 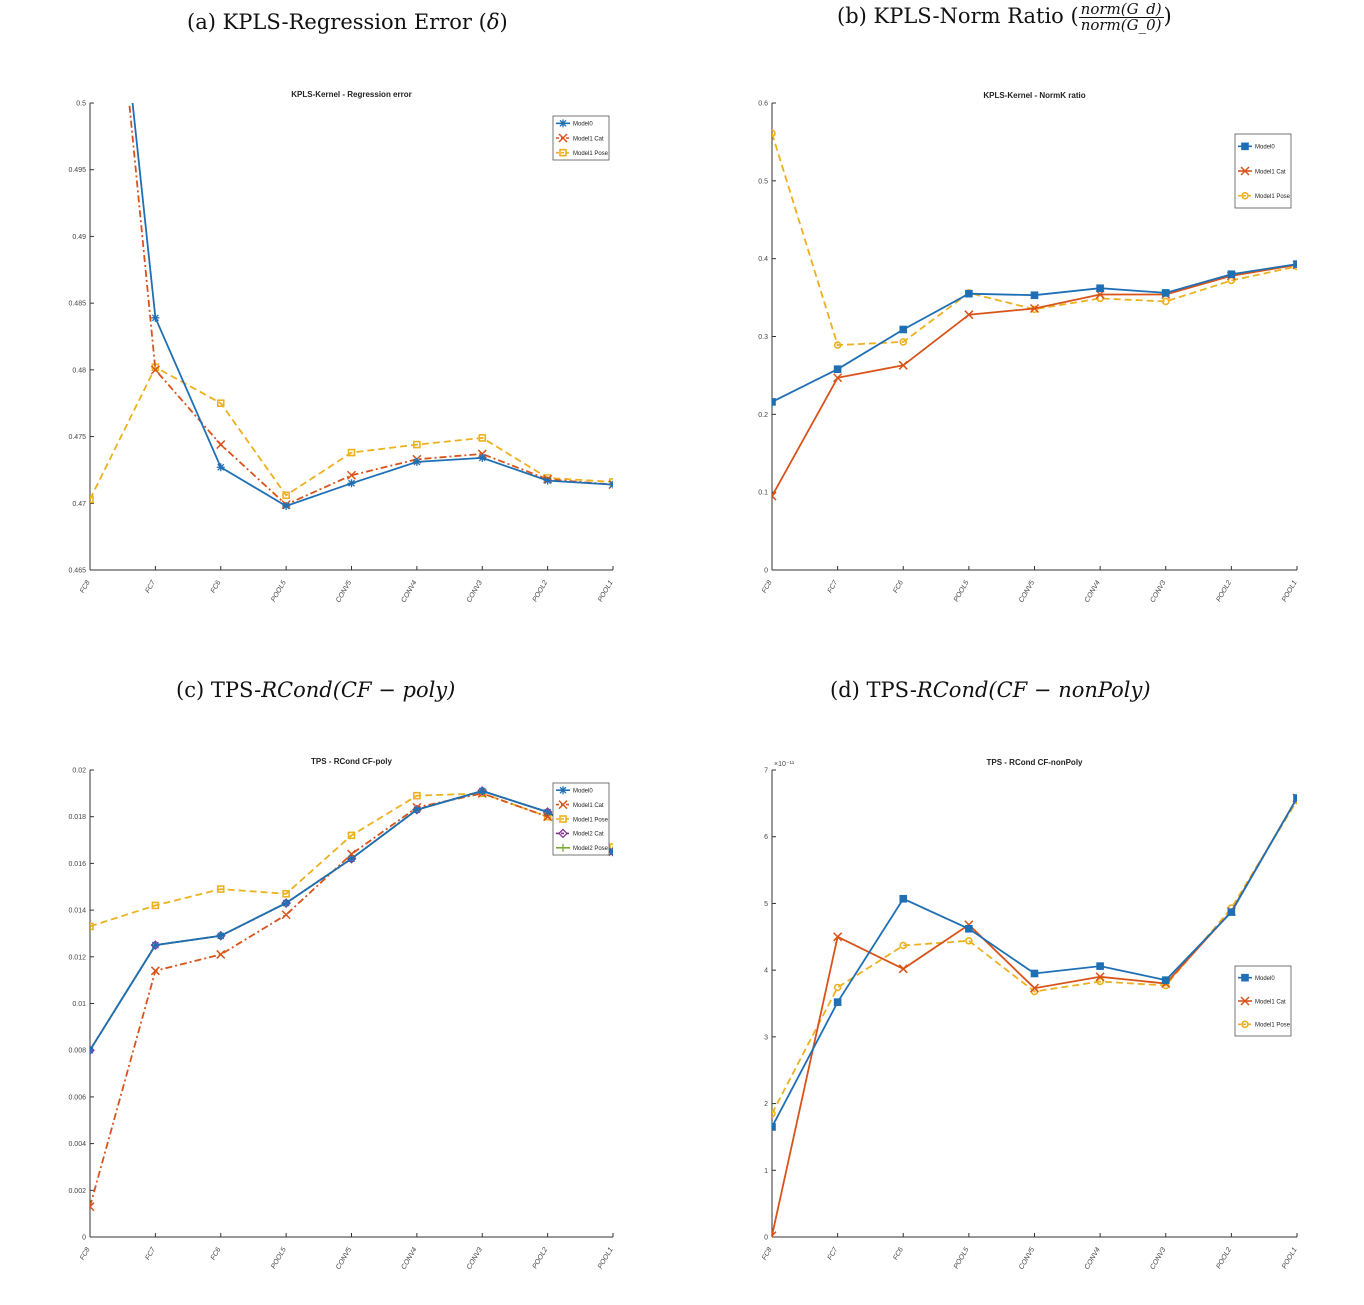 I want to click on chart-title: TPS - RCond CF-poly, so click(x=351, y=761).